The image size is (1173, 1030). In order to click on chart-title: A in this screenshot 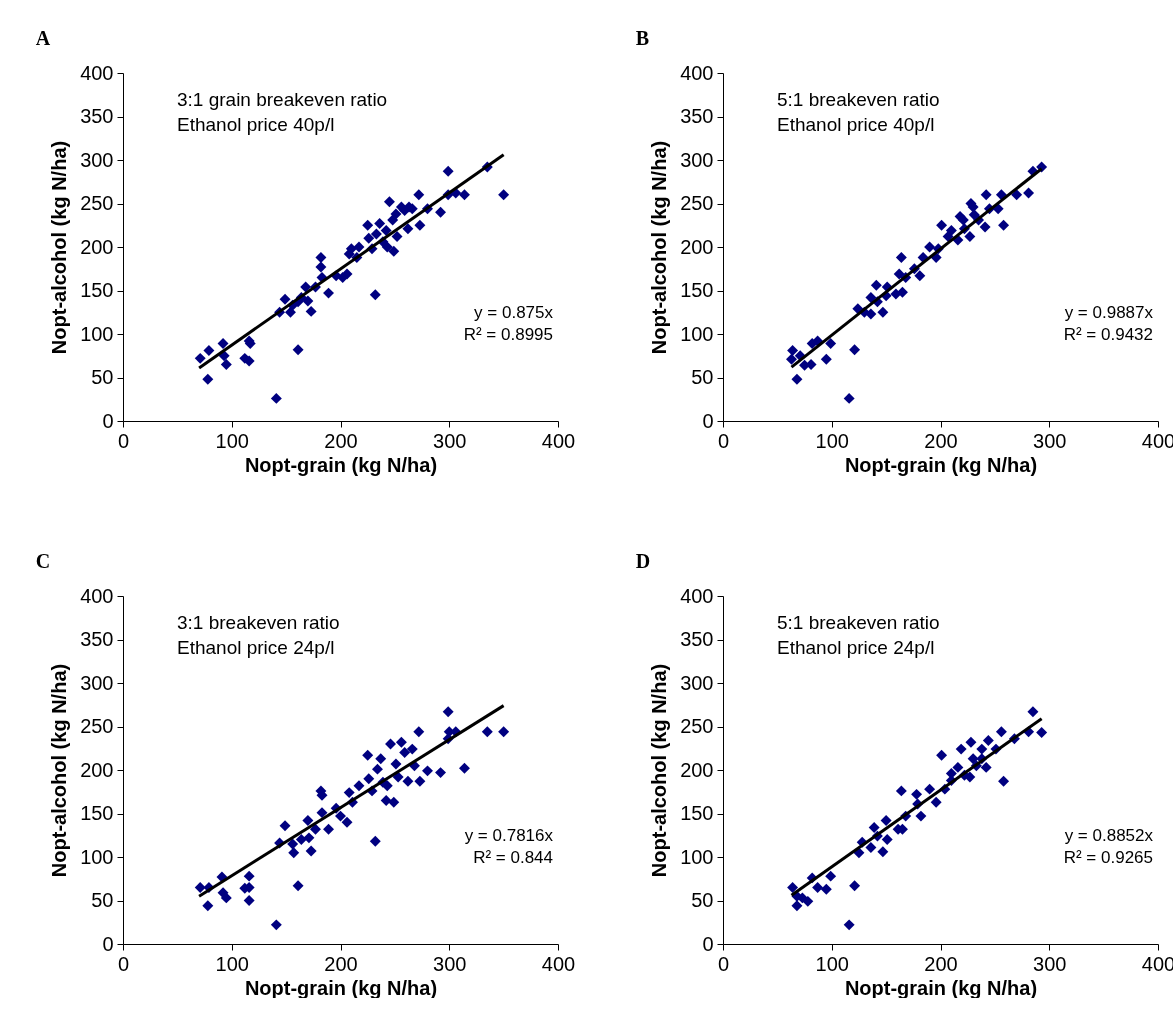, I will do `click(43, 38)`.